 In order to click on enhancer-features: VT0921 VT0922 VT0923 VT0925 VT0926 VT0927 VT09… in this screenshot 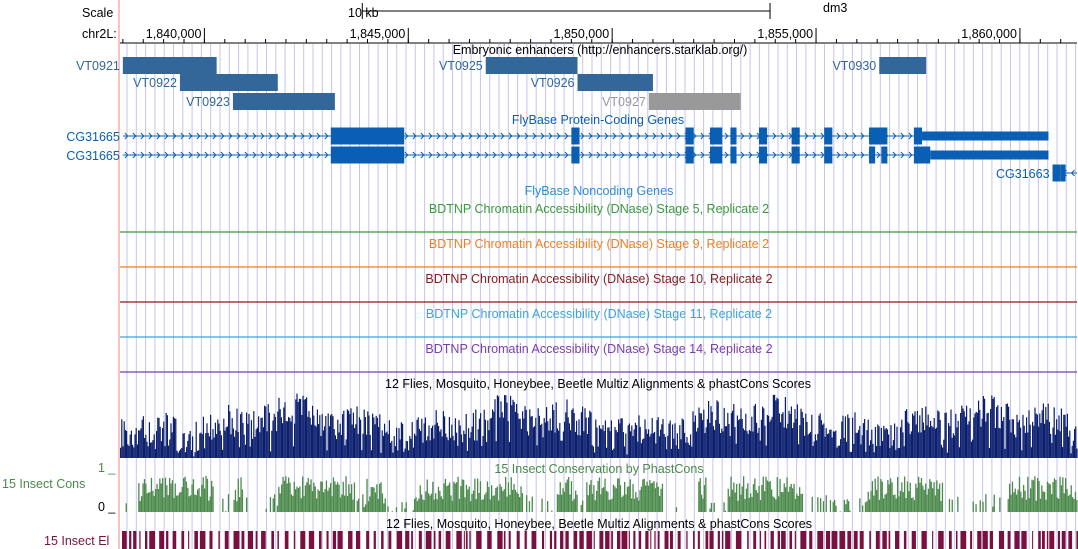, I will do `click(501, 83)`.